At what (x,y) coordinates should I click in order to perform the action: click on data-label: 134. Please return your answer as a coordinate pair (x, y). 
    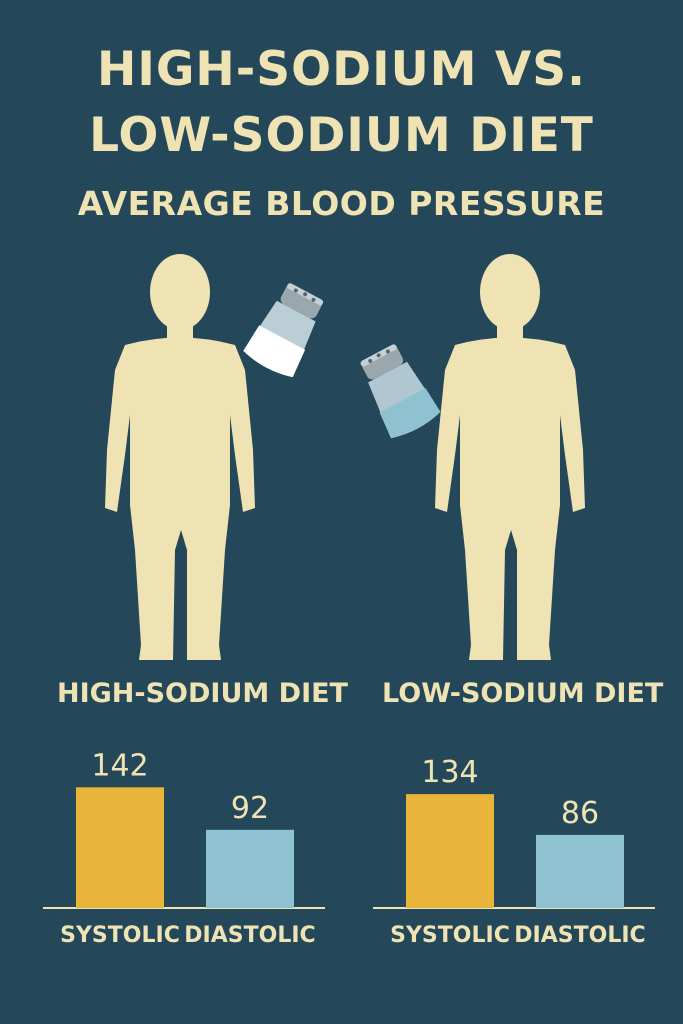
    Looking at the image, I should click on (449, 772).